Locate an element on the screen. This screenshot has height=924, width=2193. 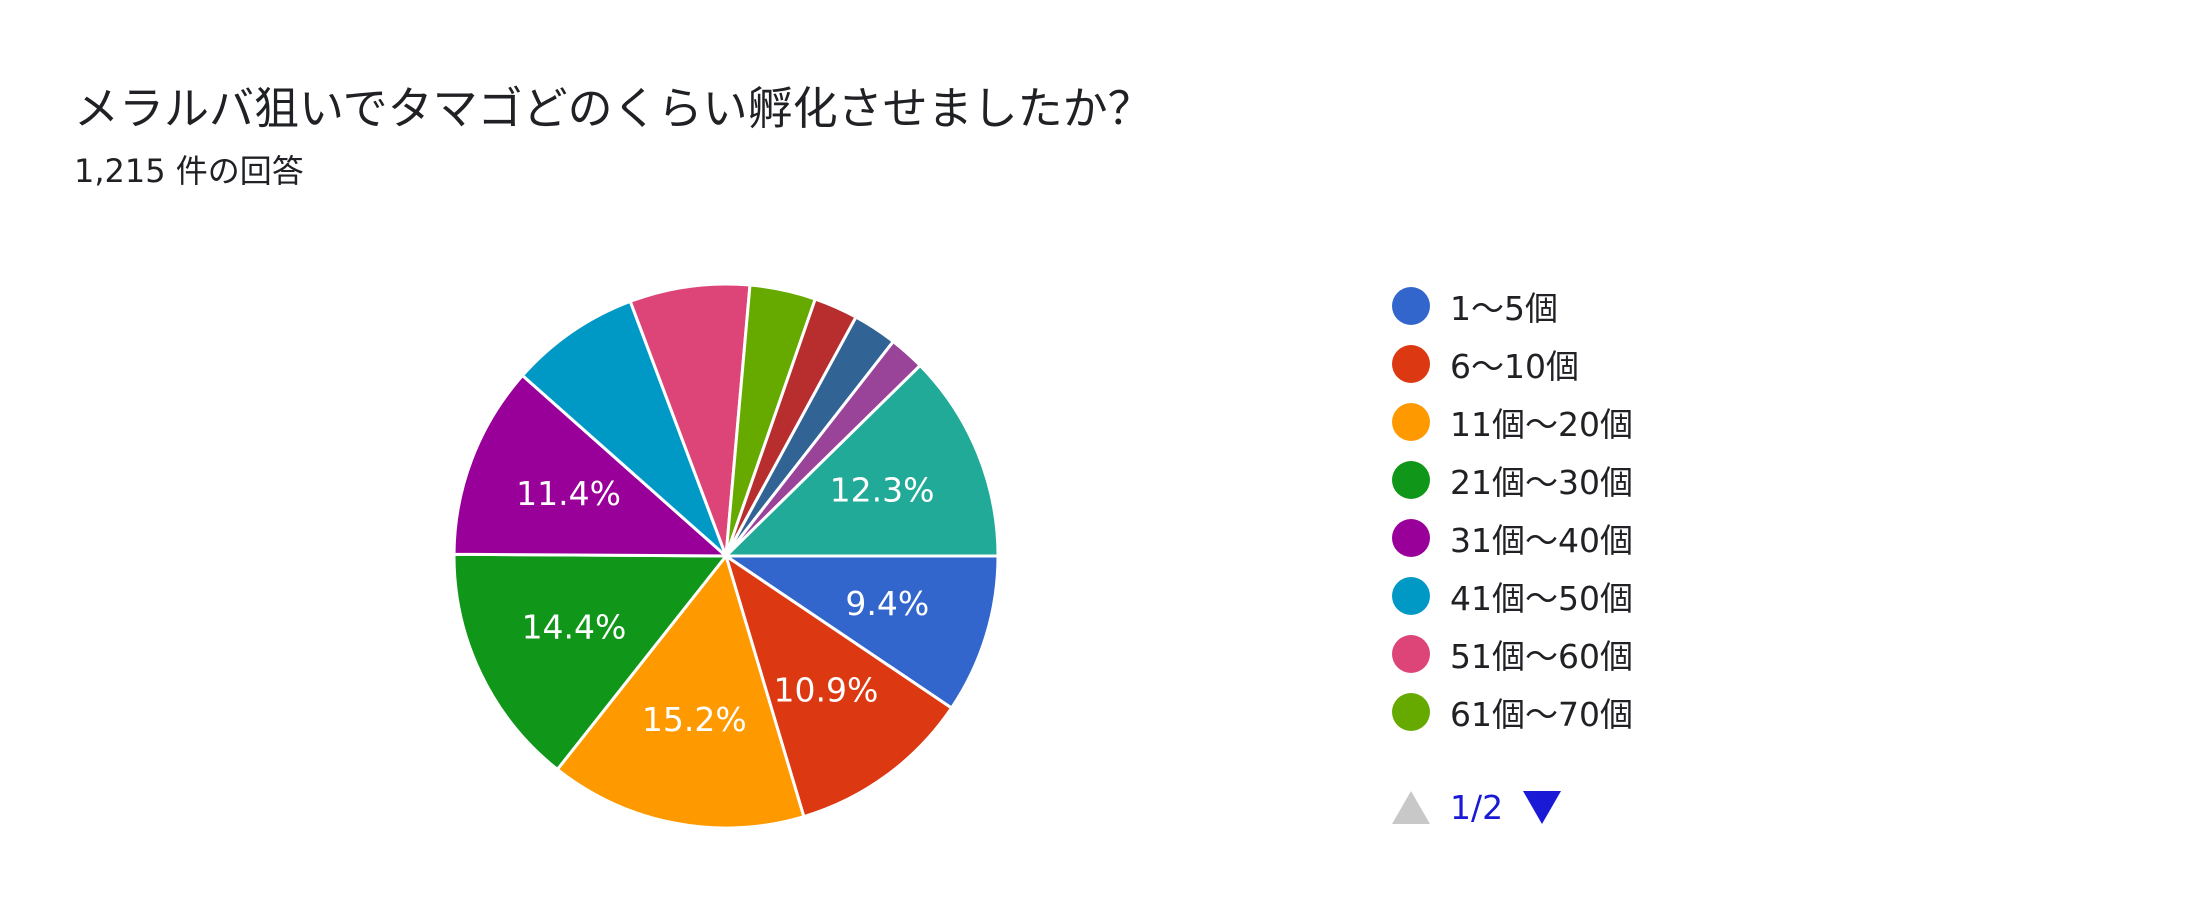
page-indicator: 1/2 is located at coordinates (1477, 807).